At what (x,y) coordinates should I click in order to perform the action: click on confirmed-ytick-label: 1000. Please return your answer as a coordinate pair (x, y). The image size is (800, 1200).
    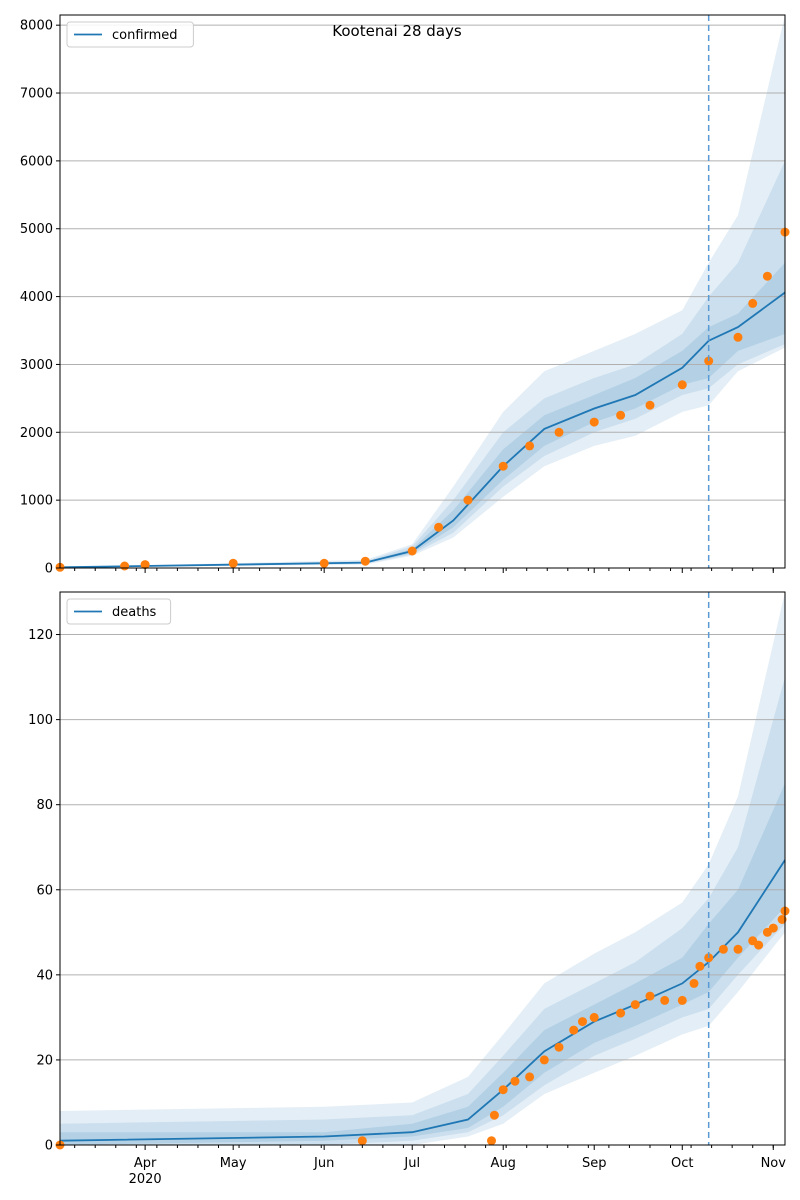
    Looking at the image, I should click on (36, 501).